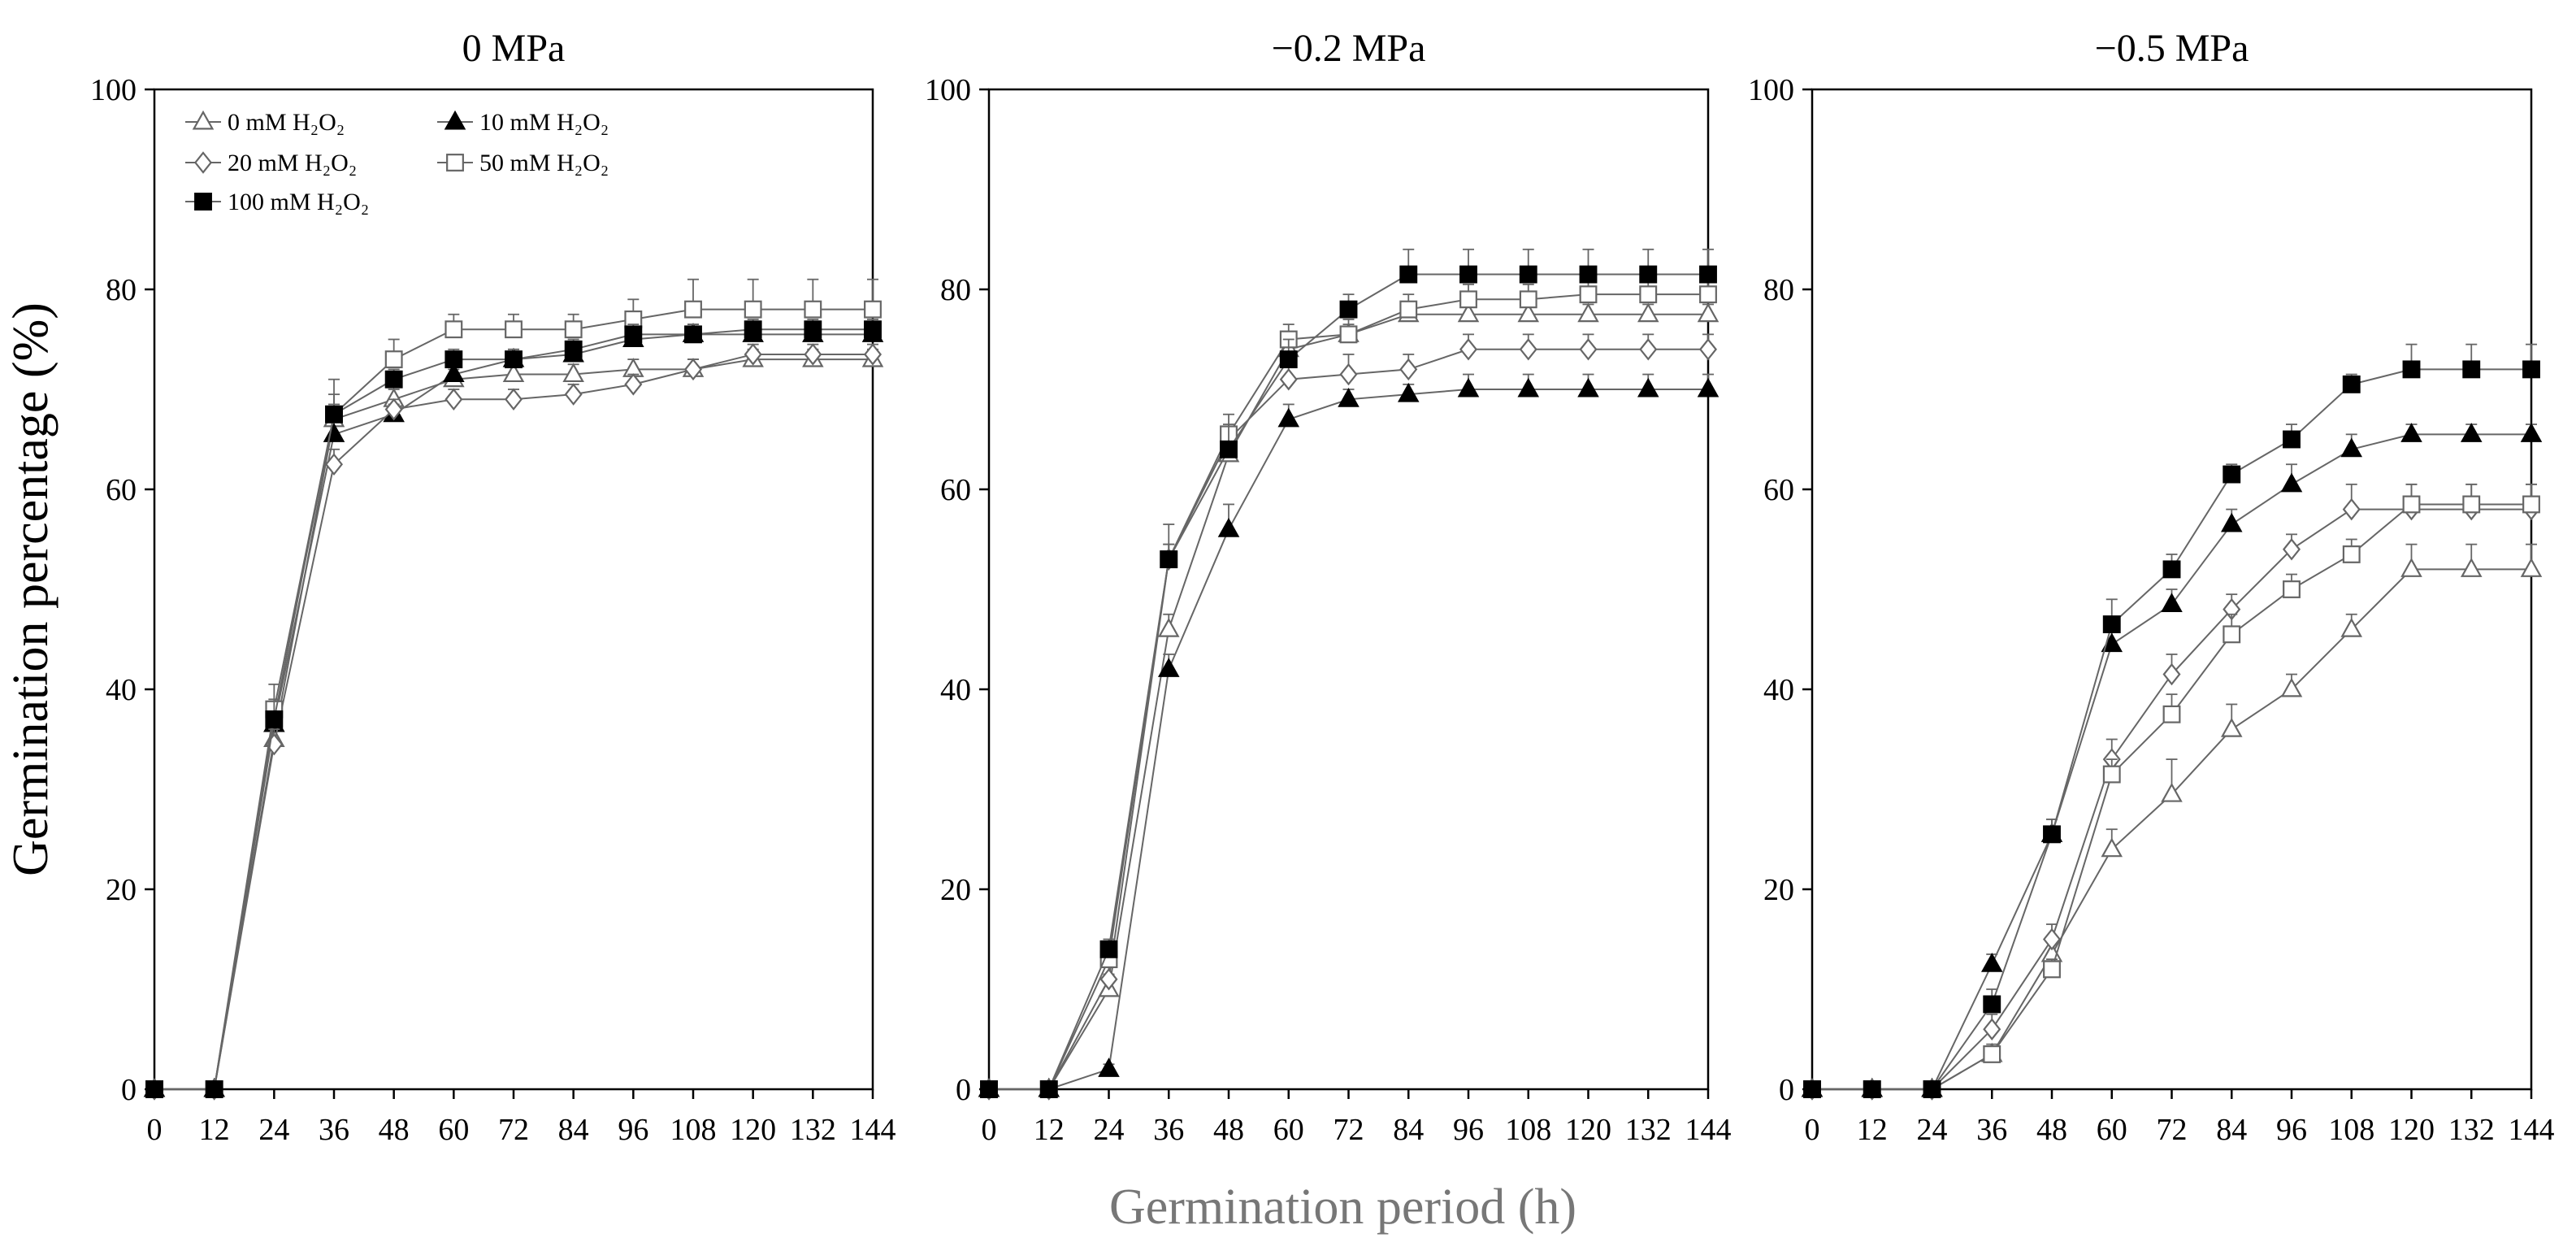 The height and width of the screenshot is (1251, 2576). Describe the element at coordinates (523, 163) in the screenshot. I see `legend-entry: 50 mM H₂O₂` at that location.